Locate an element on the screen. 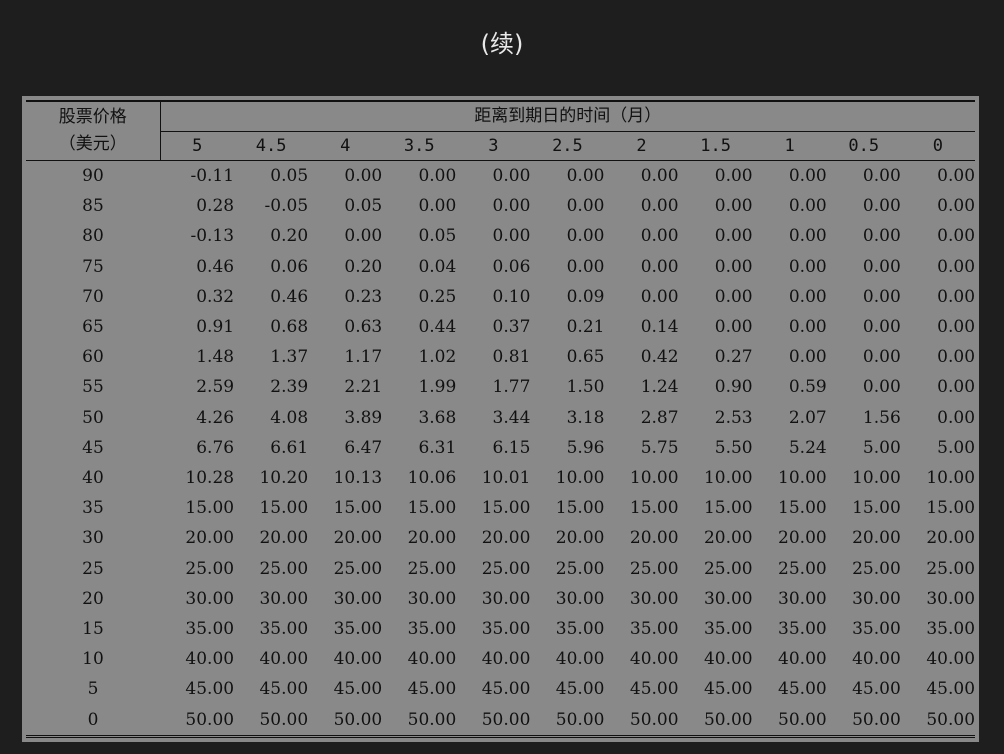 This screenshot has width=1004, height=754. column-header: 0.5 is located at coordinates (863, 146).